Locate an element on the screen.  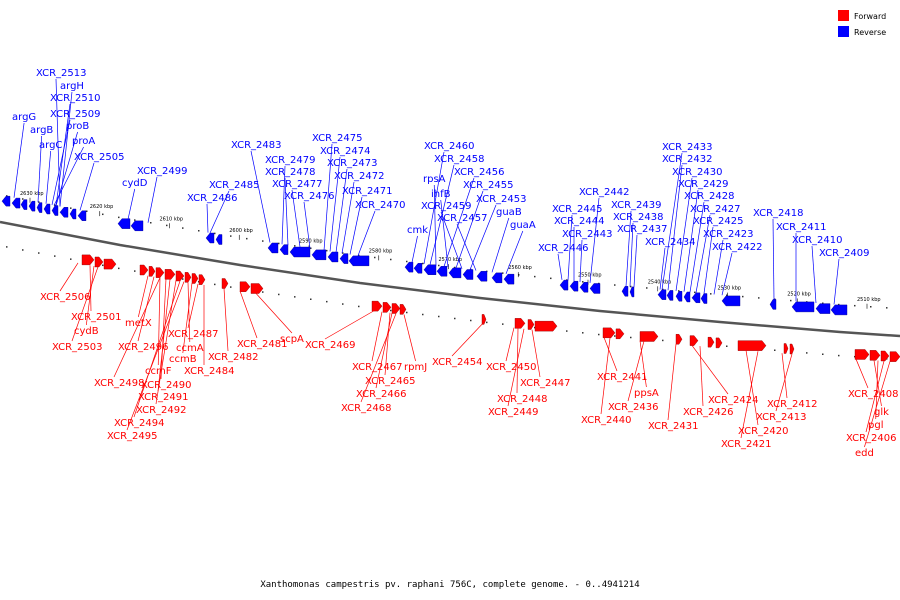
reverse-gene-label: XCR_2455 is located at coordinates (488, 185).